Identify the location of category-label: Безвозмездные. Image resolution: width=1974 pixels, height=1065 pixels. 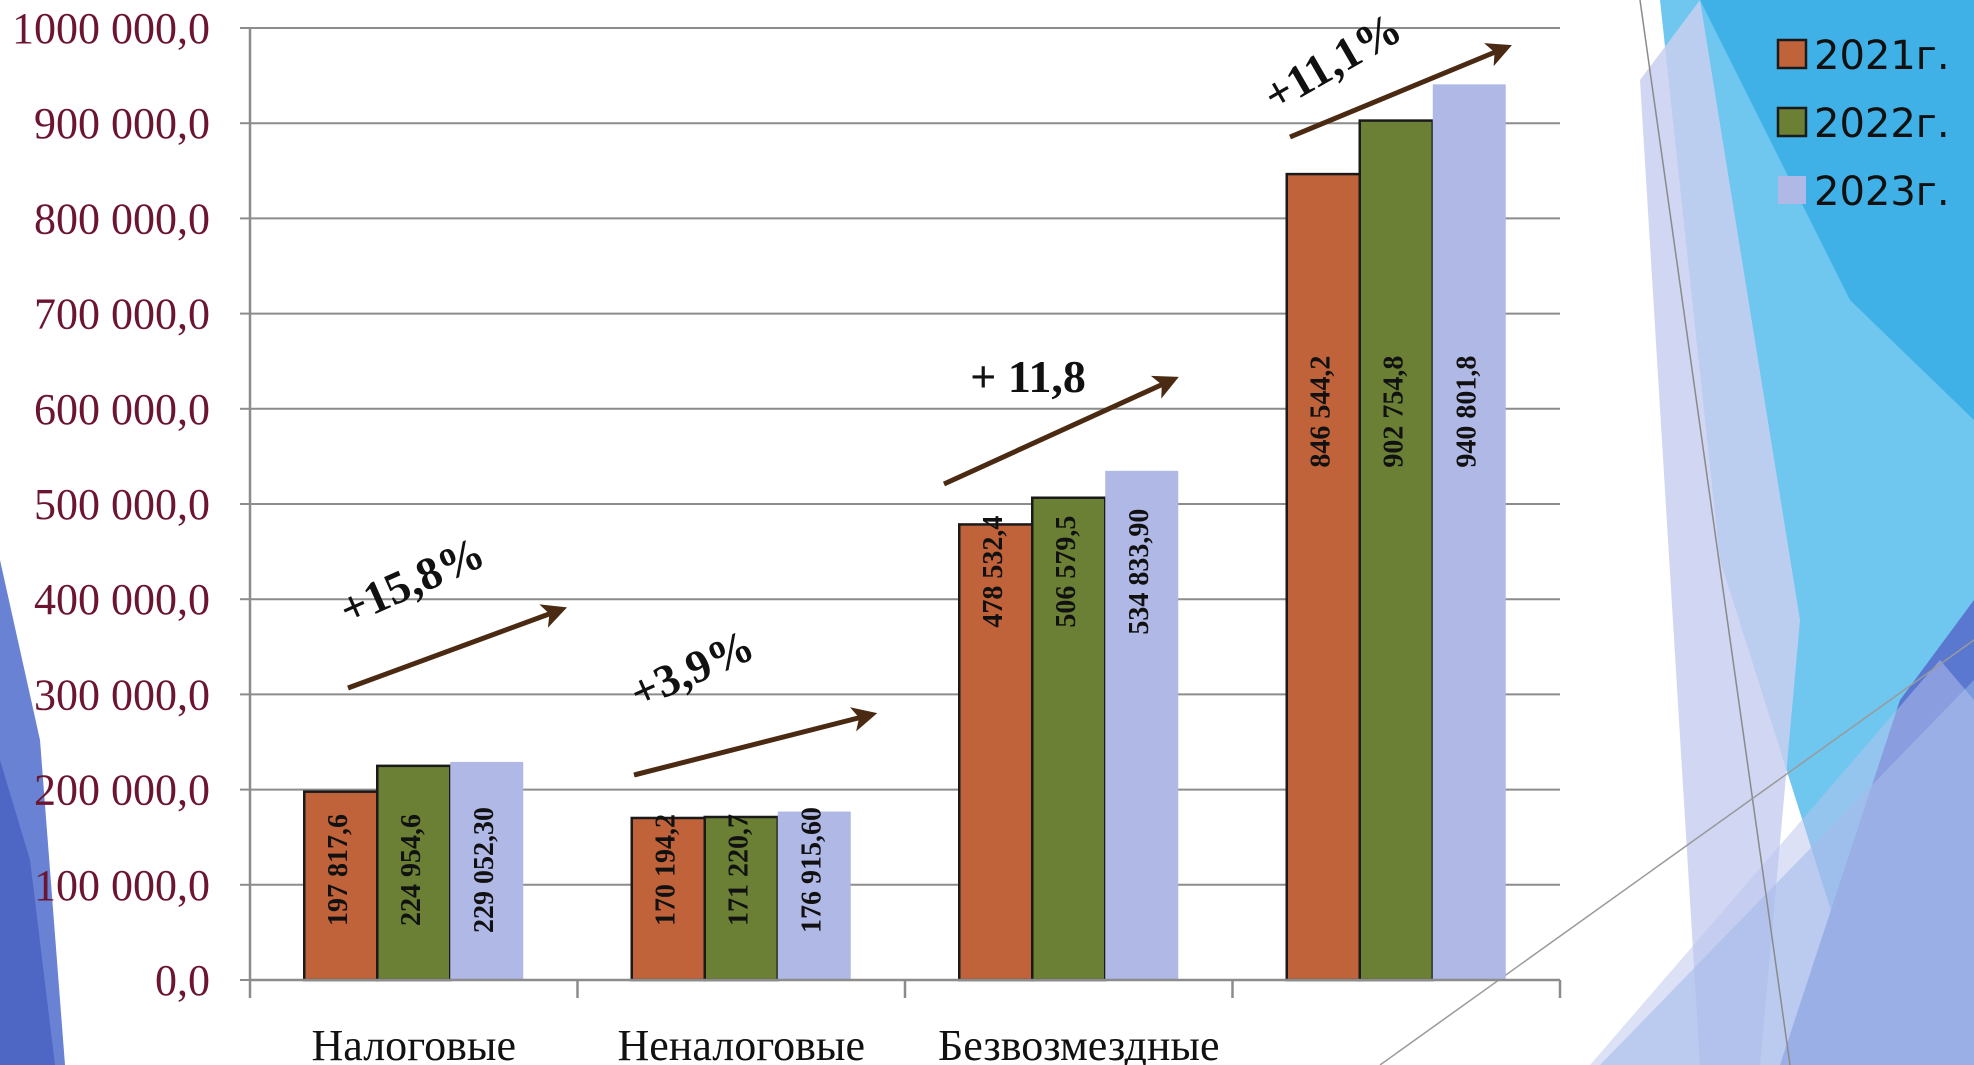
(1078, 1043).